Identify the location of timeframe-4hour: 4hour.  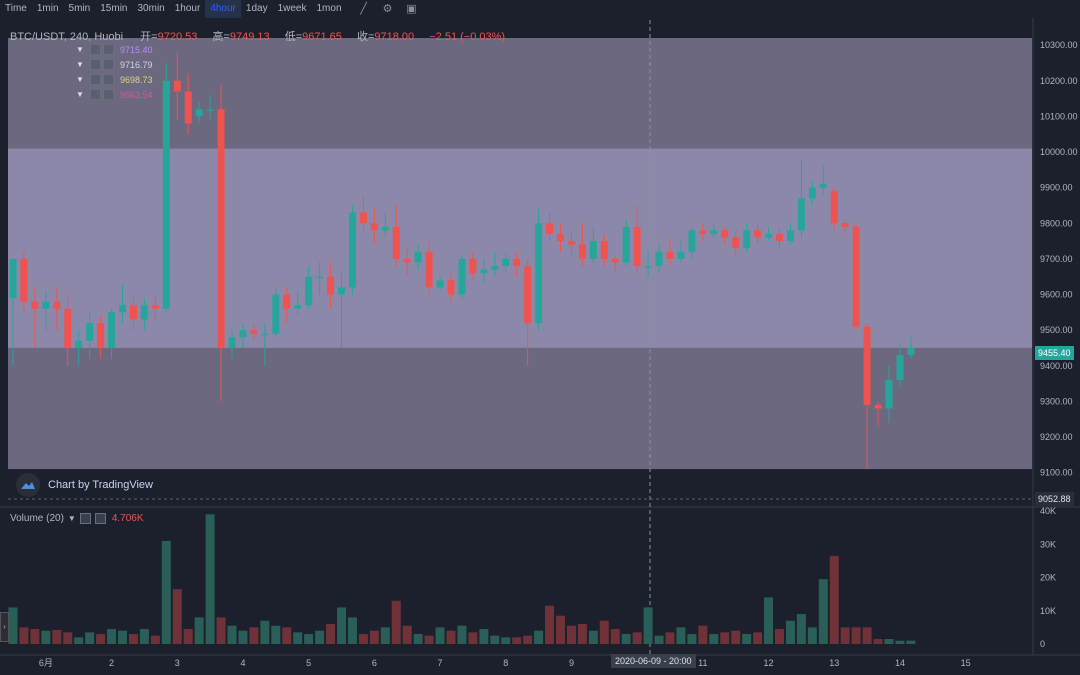
(223, 9).